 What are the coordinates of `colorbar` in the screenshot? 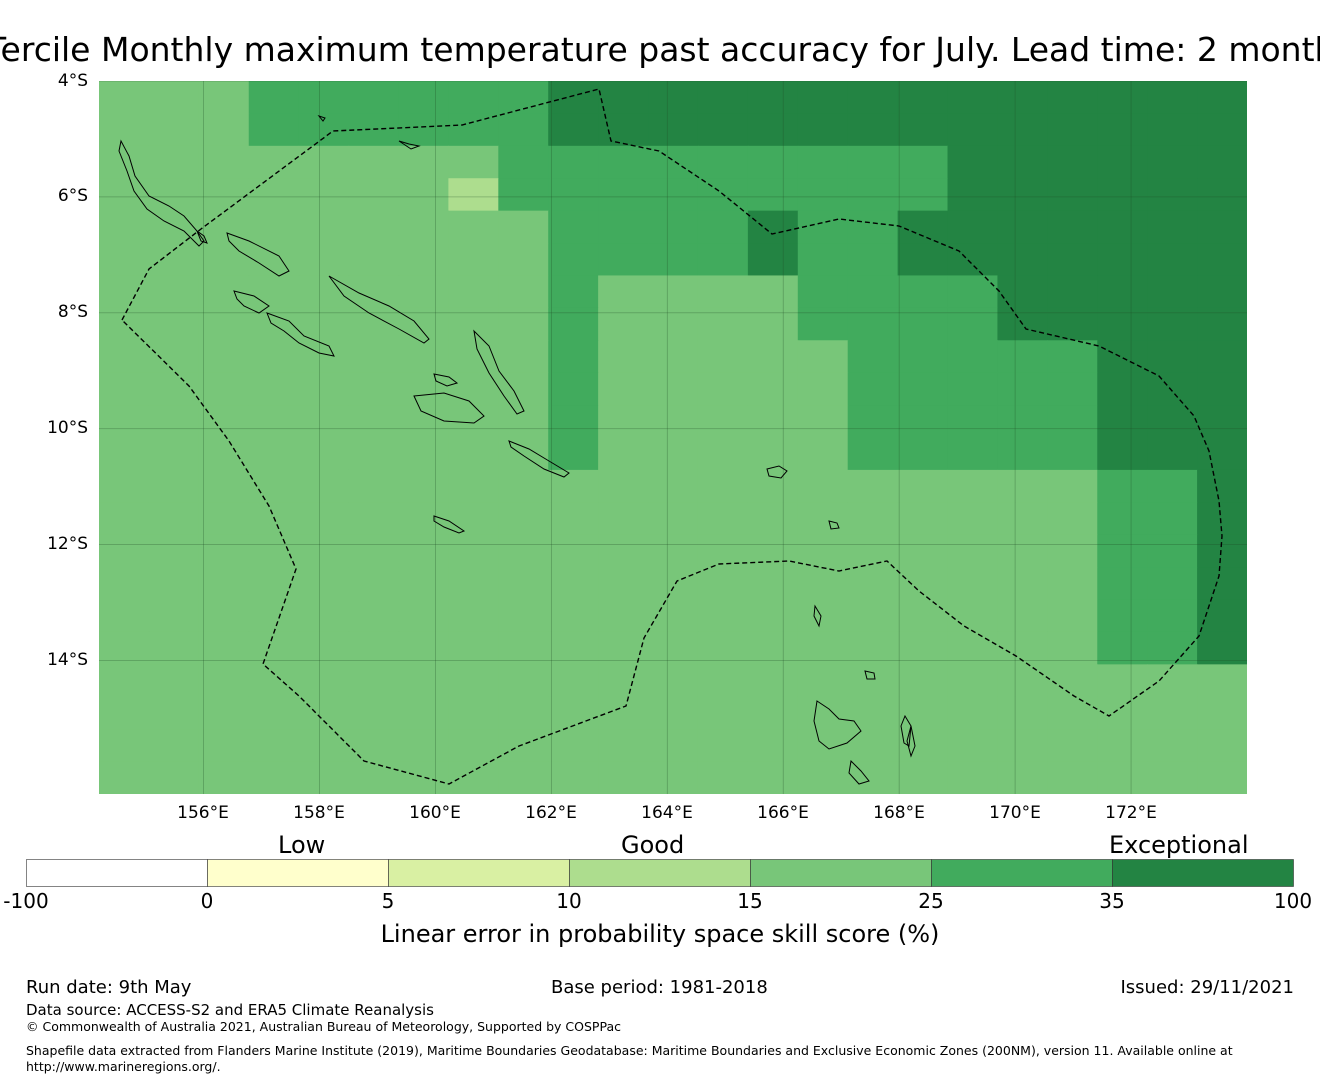 It's located at (660, 873).